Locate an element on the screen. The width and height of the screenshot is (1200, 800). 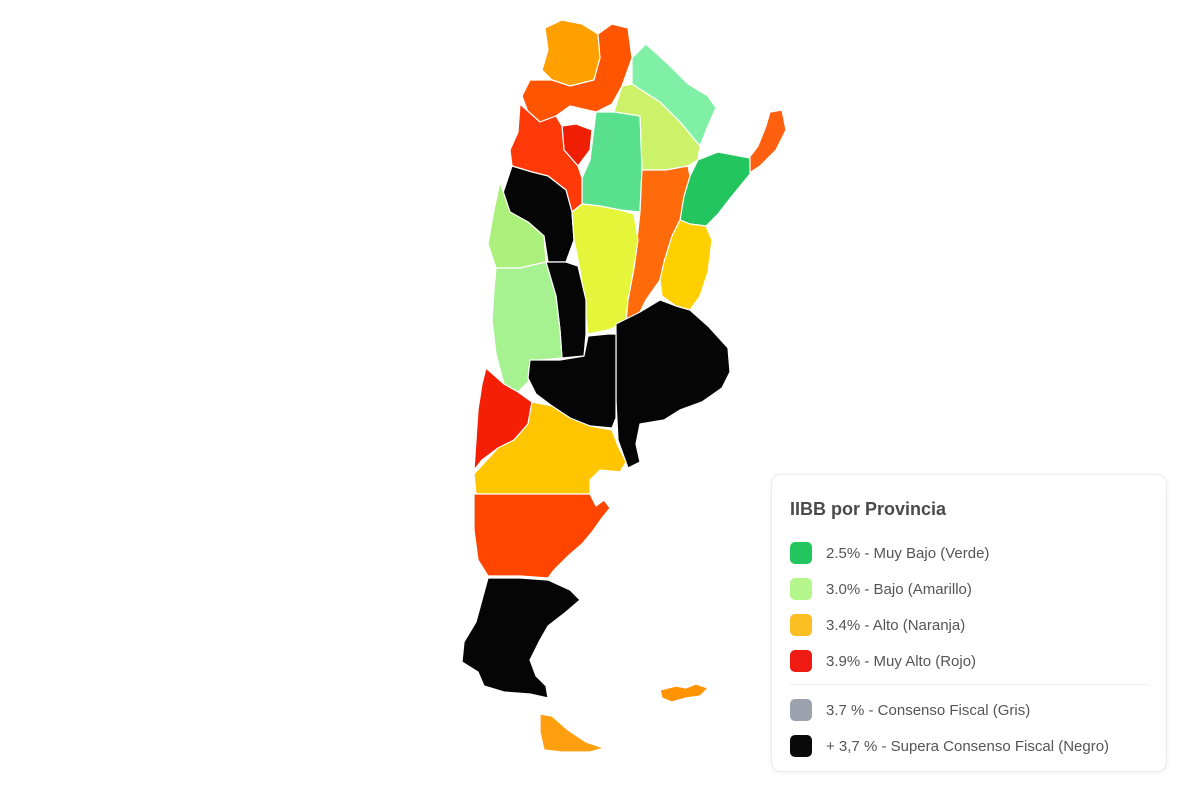
province-misiones is located at coordinates (766, 142).